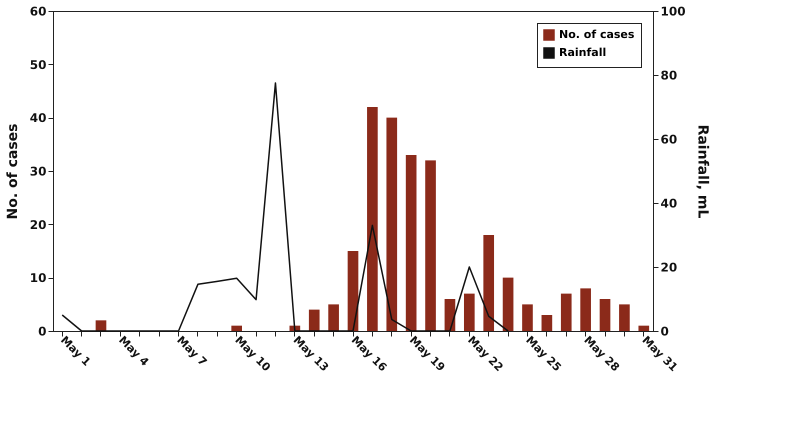  I want to click on y-tick-label: 30, so click(38, 171).